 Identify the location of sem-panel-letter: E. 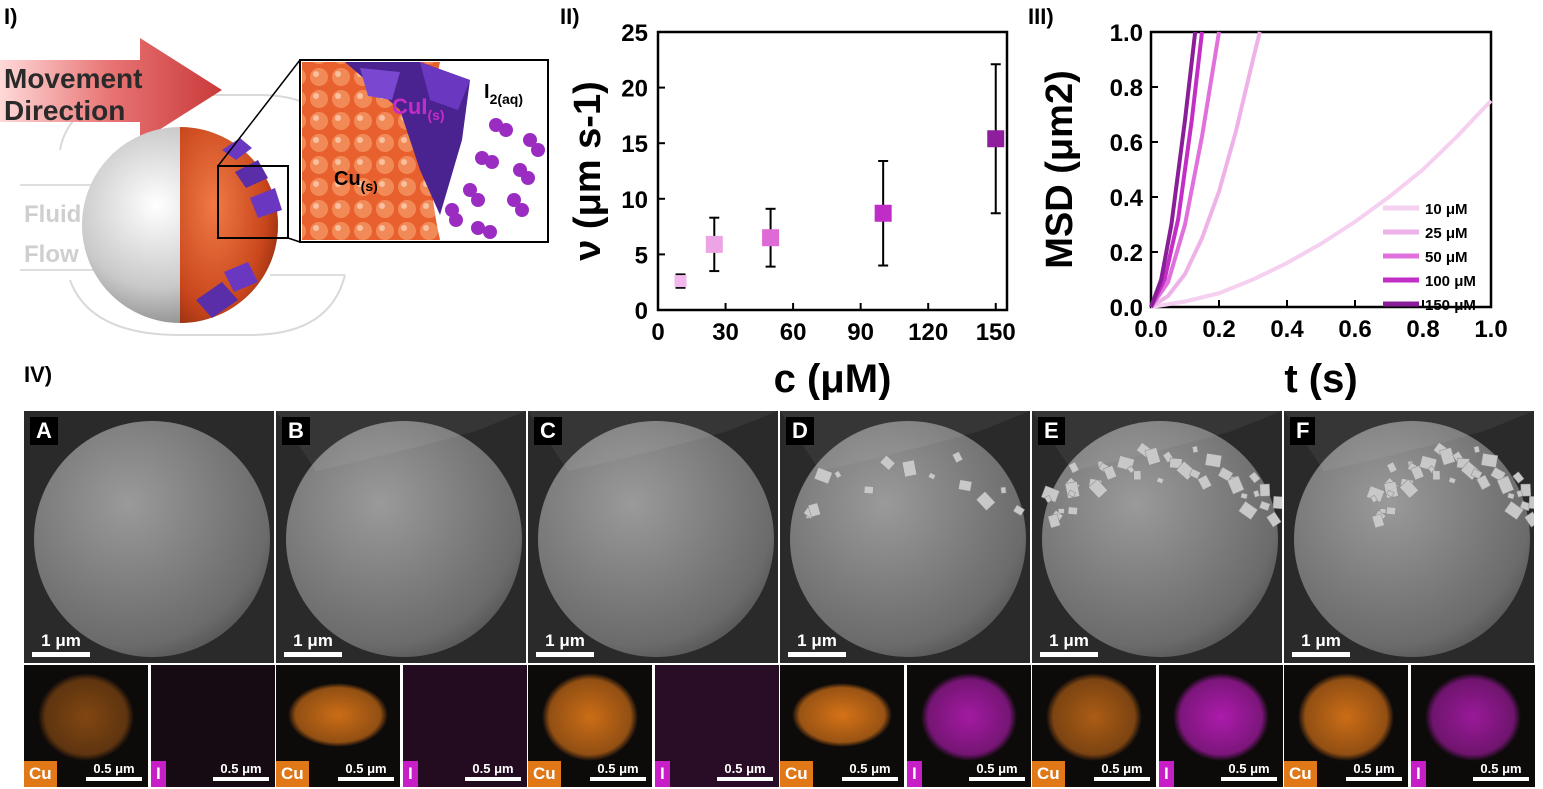
(1051, 431).